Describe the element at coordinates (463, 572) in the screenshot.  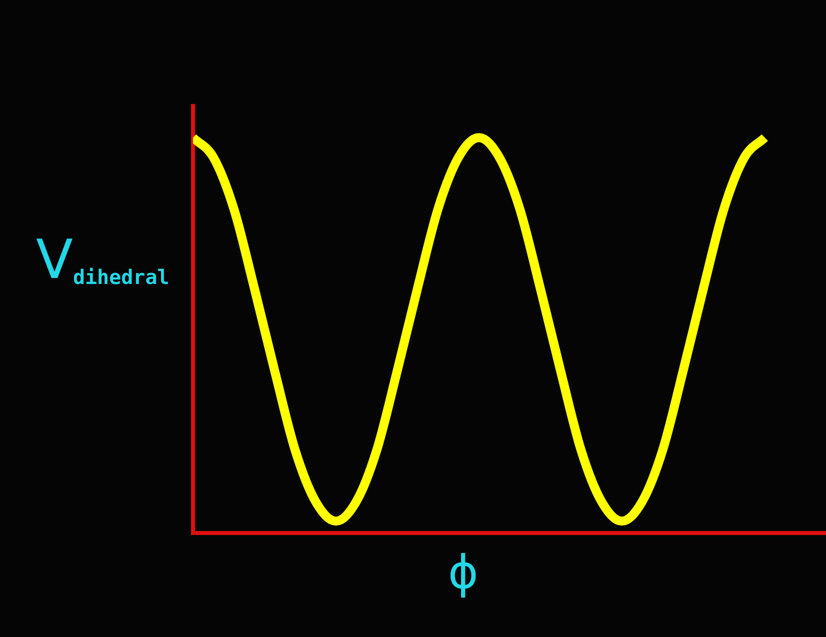
I see `x-axis-title: ϕ` at that location.